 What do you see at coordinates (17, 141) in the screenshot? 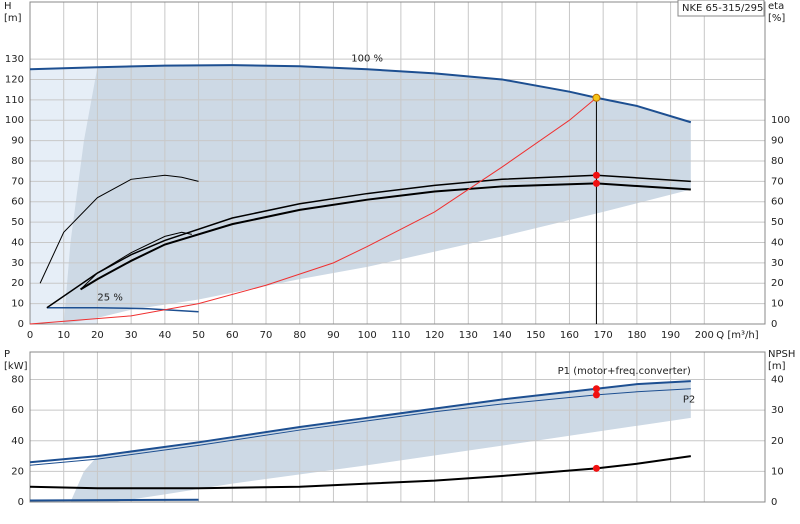
I see `y-tick-label: 90` at bounding box center [17, 141].